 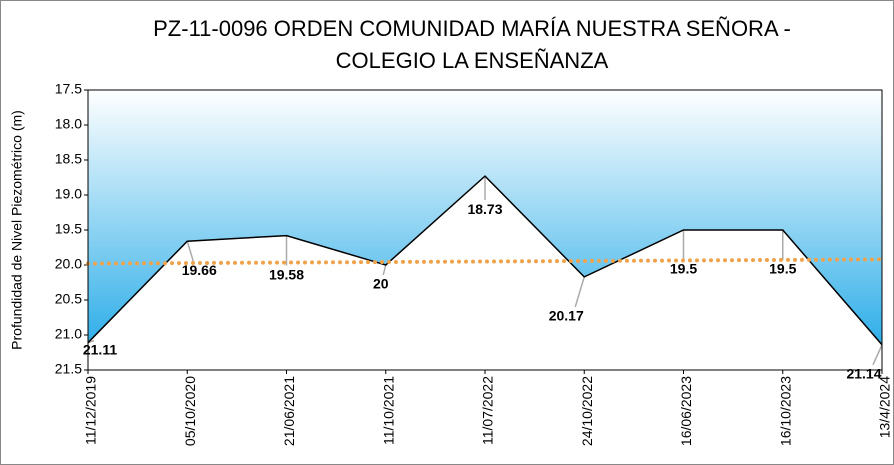 I want to click on data-label: 19.66, so click(x=199, y=270).